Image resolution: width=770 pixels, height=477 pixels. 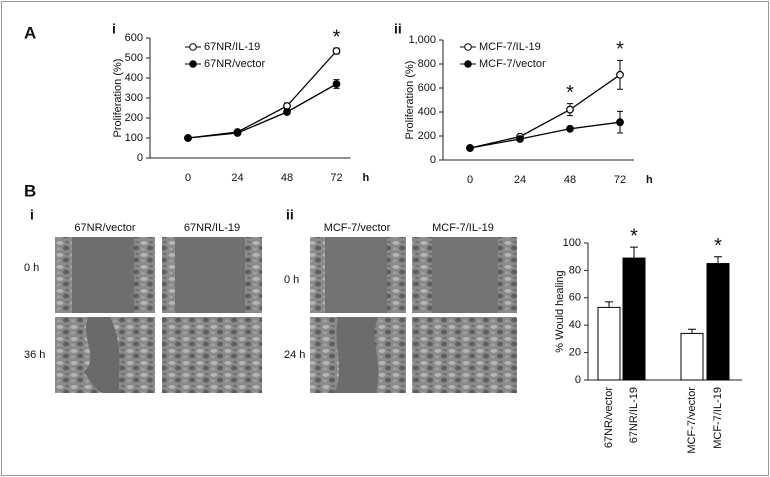 I want to click on column-label: 67NR/IL-19, so click(x=212, y=228).